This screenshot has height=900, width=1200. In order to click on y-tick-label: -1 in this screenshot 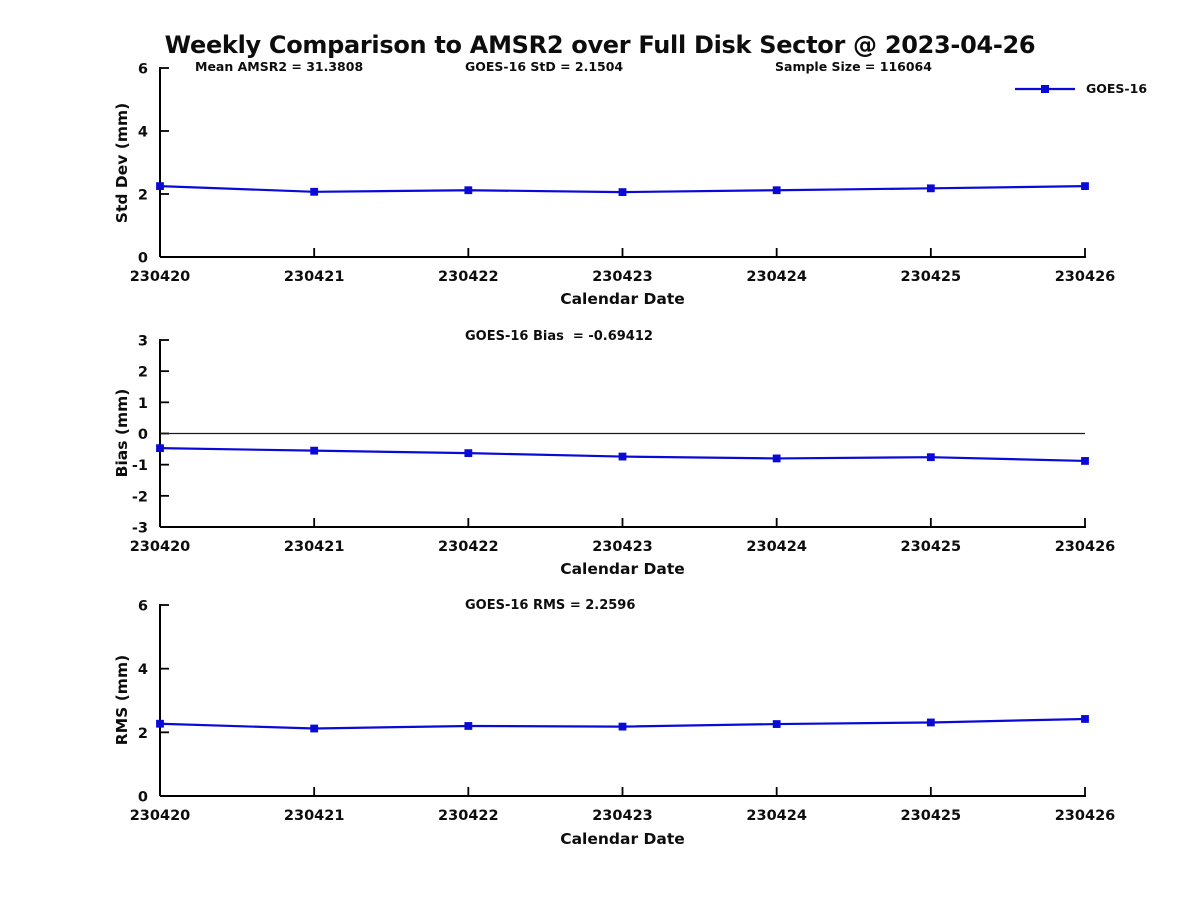, I will do `click(140, 466)`.